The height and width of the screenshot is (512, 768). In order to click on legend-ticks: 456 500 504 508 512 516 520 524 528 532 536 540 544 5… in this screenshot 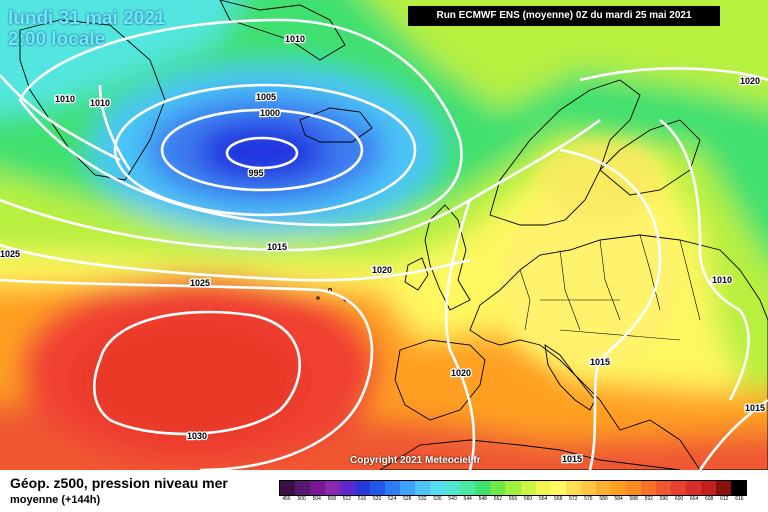, I will do `click(513, 499)`.